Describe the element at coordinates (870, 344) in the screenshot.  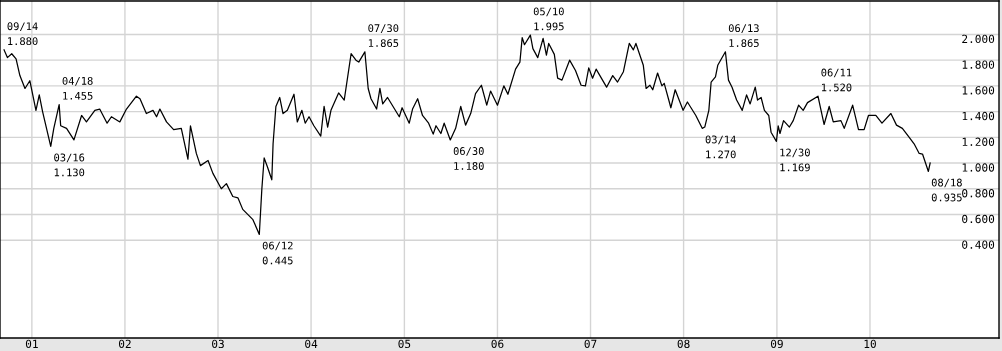
I see `x-tick-label: 10` at that location.